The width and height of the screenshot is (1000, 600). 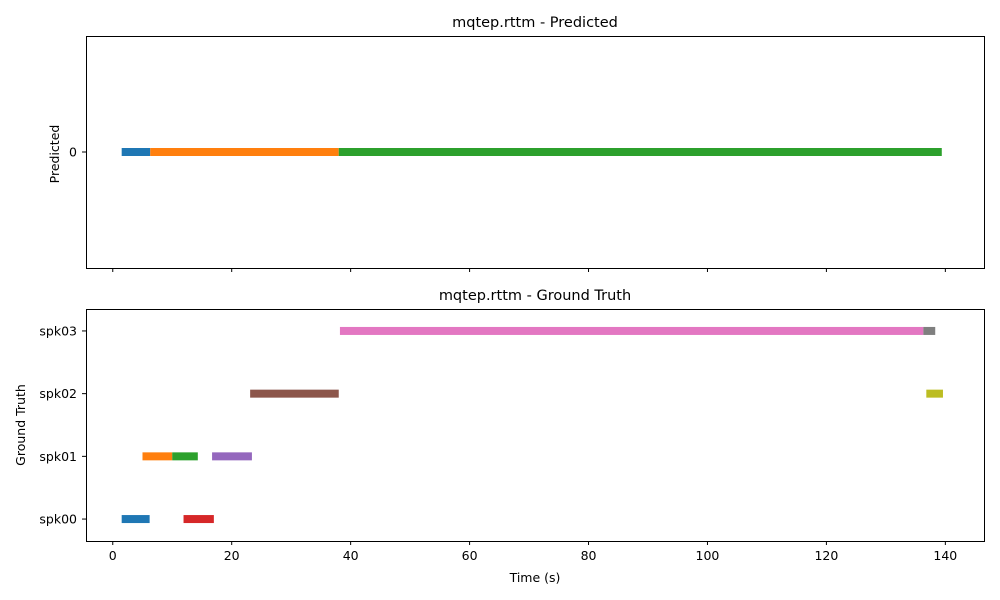 What do you see at coordinates (589, 555) in the screenshot?
I see `x-tick-label: 80` at bounding box center [589, 555].